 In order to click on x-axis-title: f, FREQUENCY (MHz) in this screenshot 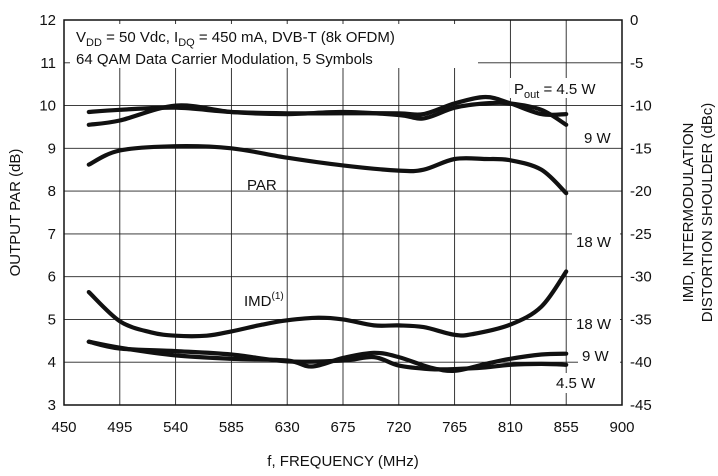, I will do `click(342, 461)`.